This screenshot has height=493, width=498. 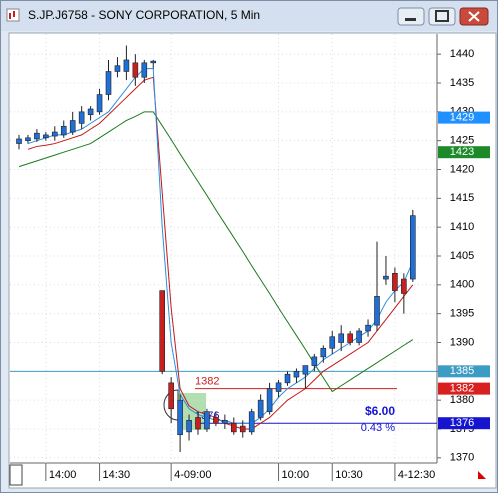 I want to click on price-marker-label: 1429, so click(x=462, y=118).